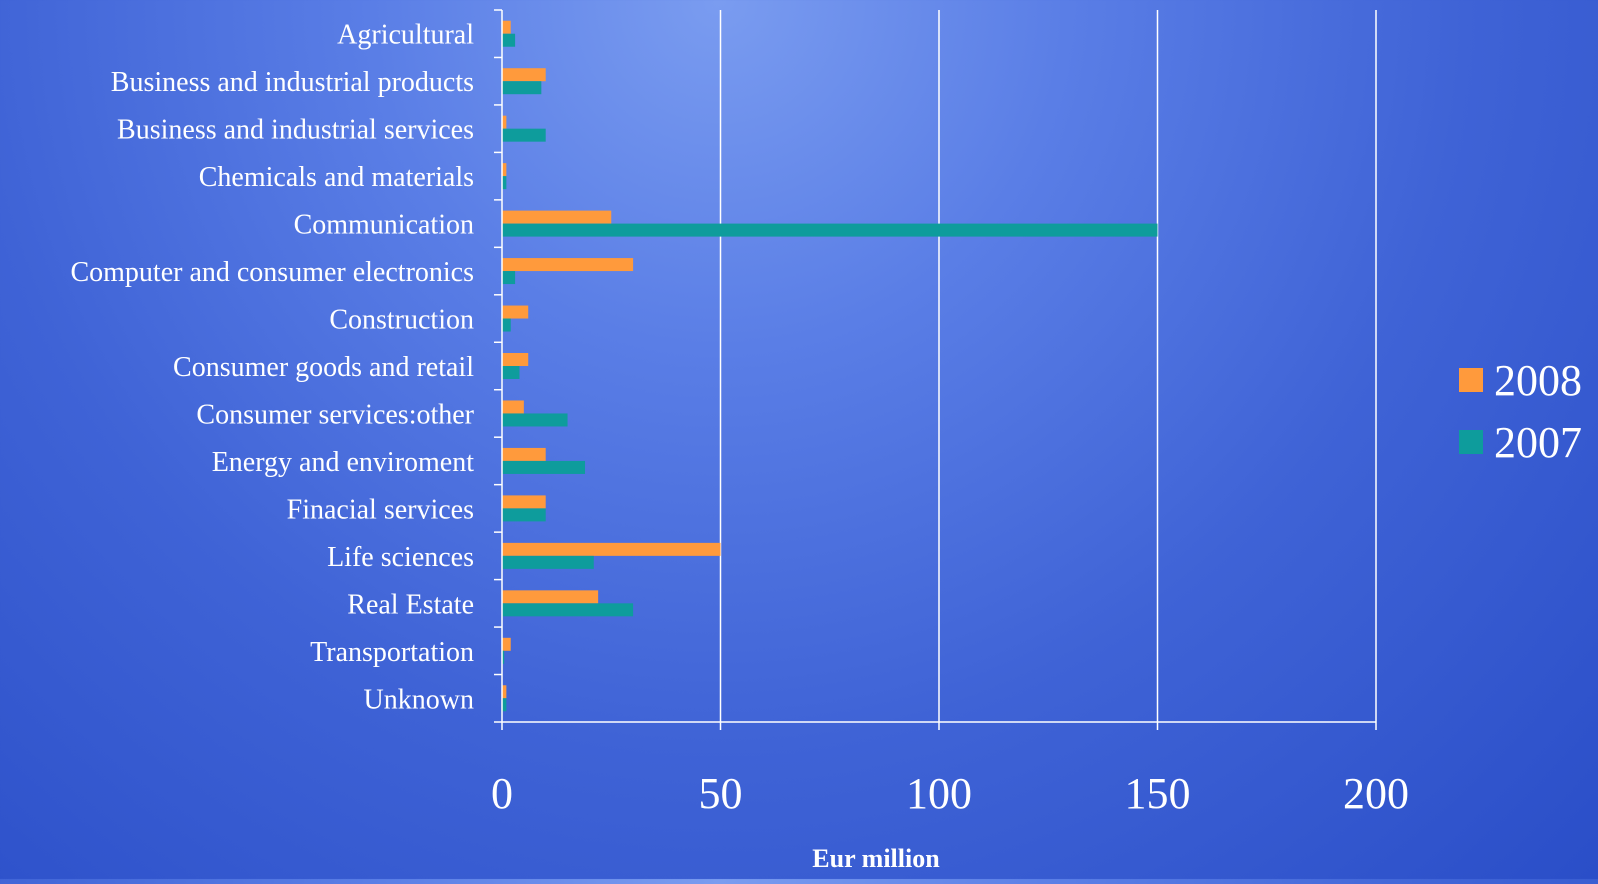  What do you see at coordinates (336, 177) in the screenshot?
I see `category-label: Chemicals and materials` at bounding box center [336, 177].